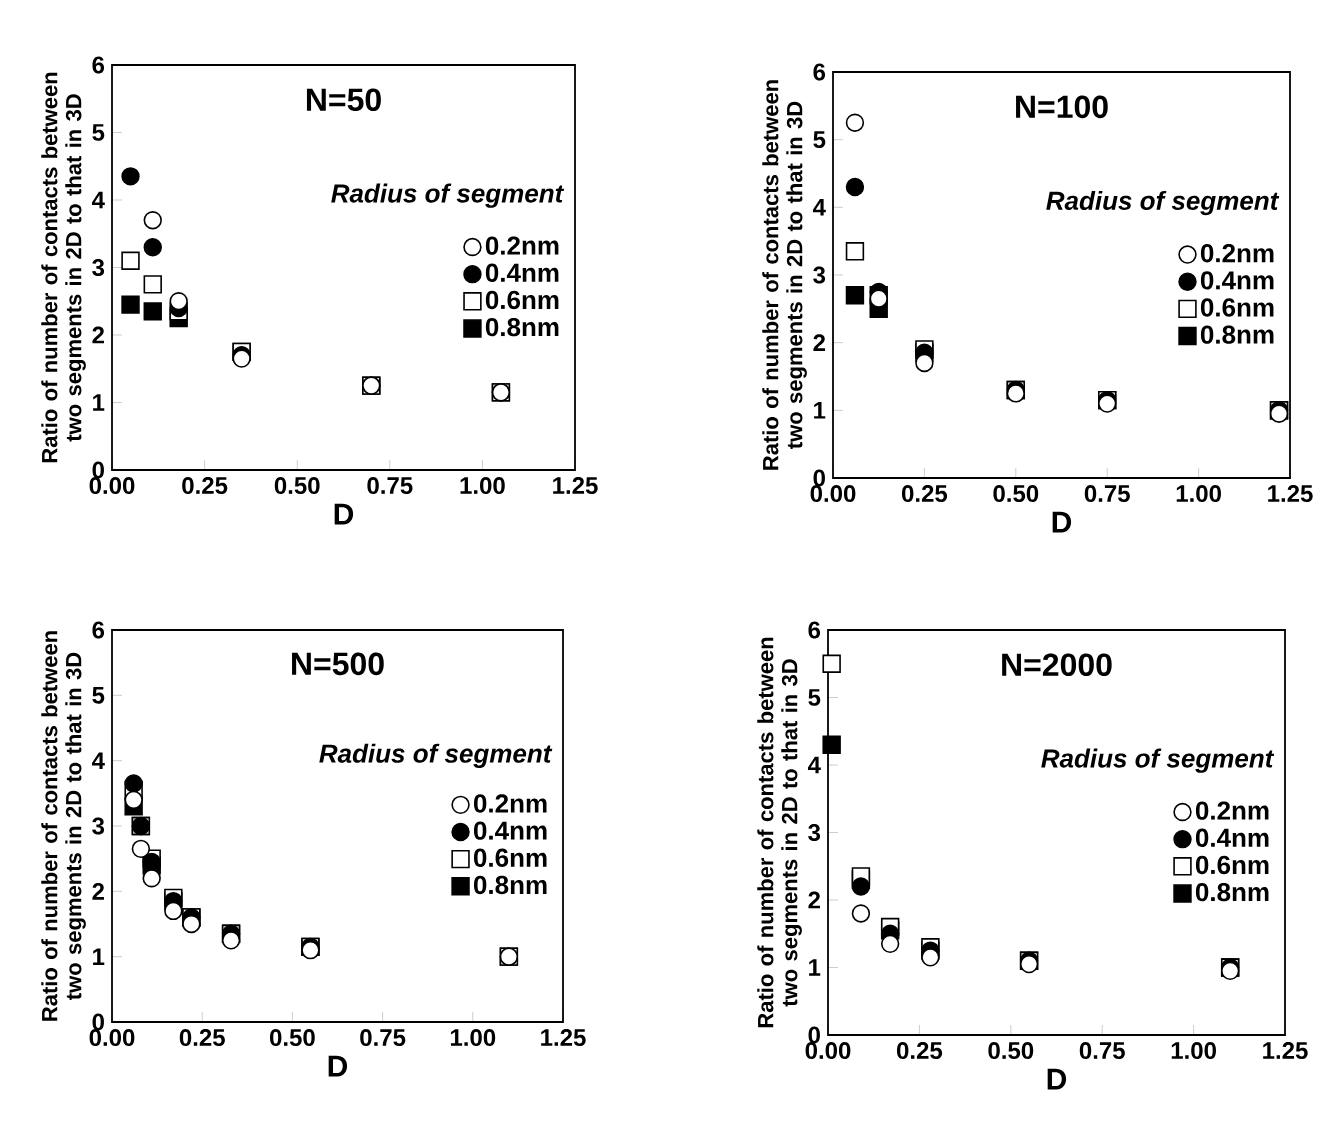 This screenshot has width=1317, height=1124. What do you see at coordinates (338, 664) in the screenshot?
I see `text: N=500` at bounding box center [338, 664].